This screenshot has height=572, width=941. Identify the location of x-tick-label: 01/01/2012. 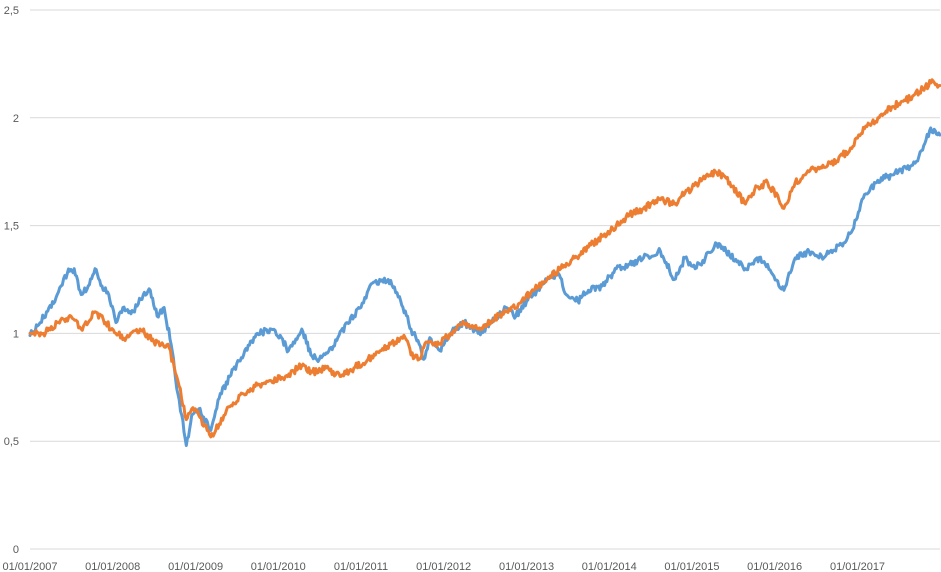
(443, 566).